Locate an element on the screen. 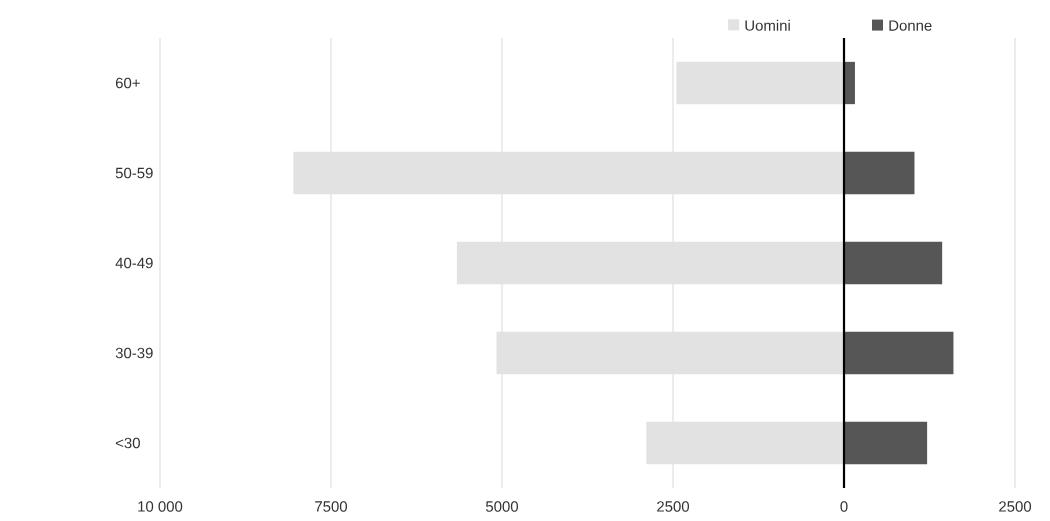  y-tick-label: 50-59 is located at coordinates (134, 173).